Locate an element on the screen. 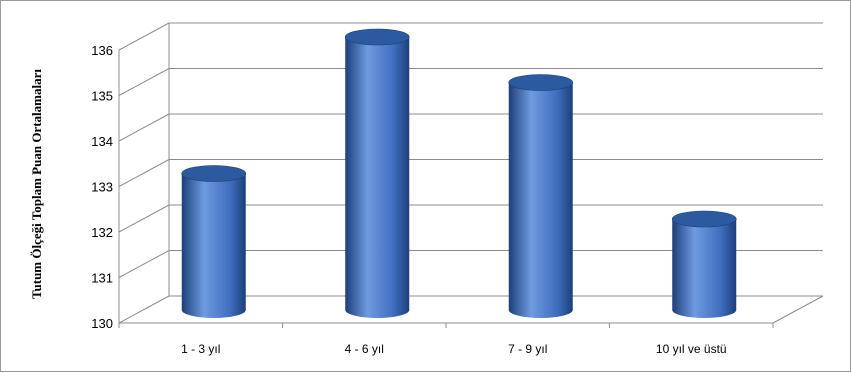  y-tick-label: 133 is located at coordinates (102, 187).